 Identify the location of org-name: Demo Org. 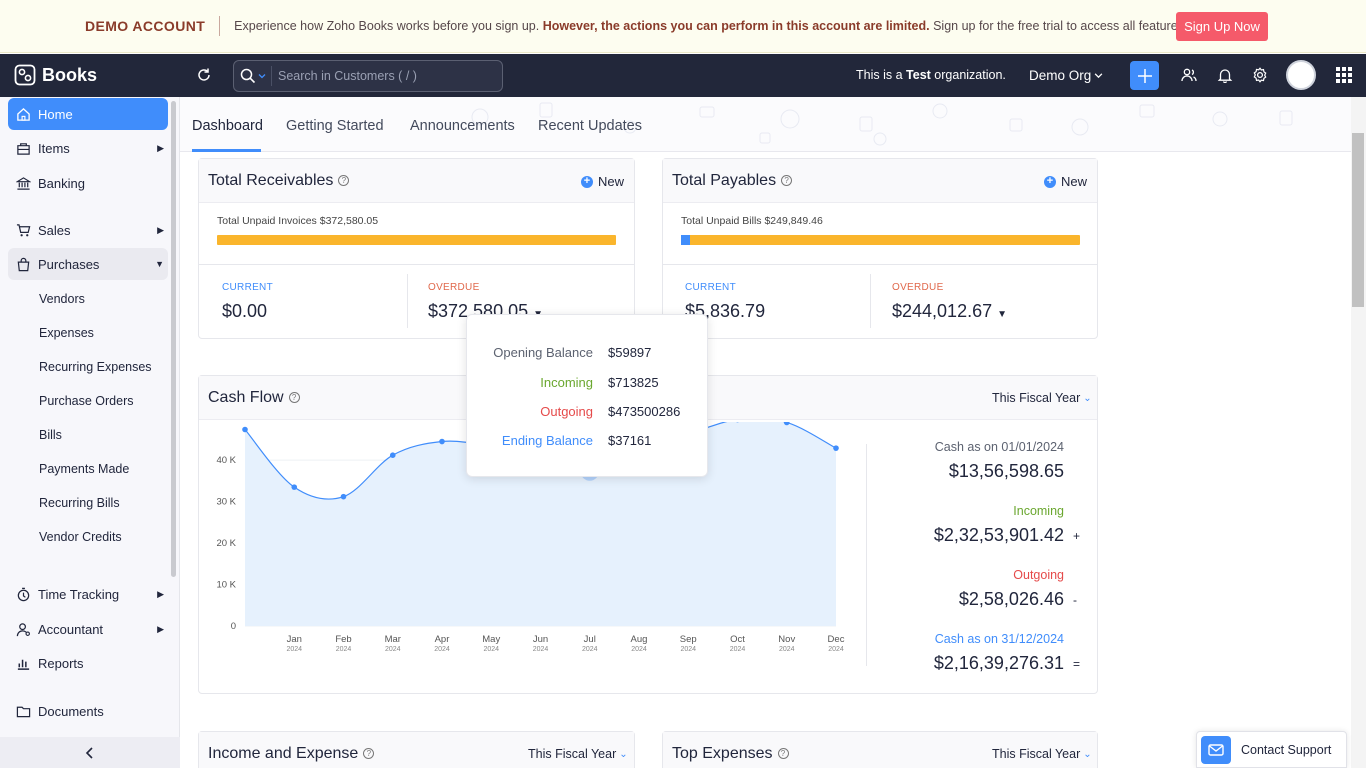
(1060, 75).